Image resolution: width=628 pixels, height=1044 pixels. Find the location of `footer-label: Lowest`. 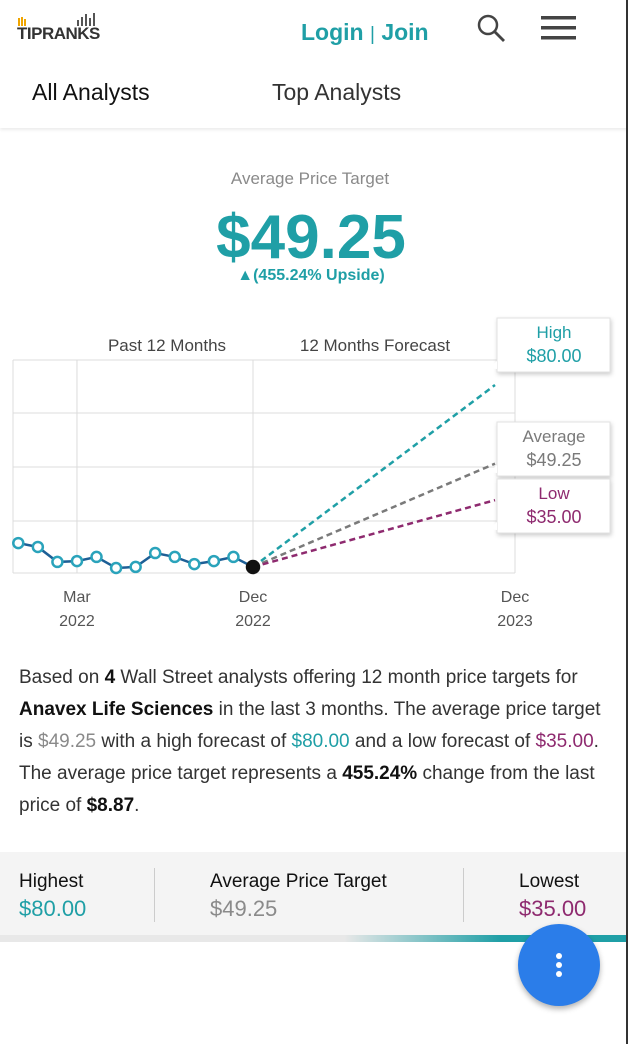

footer-label: Lowest is located at coordinates (549, 881).